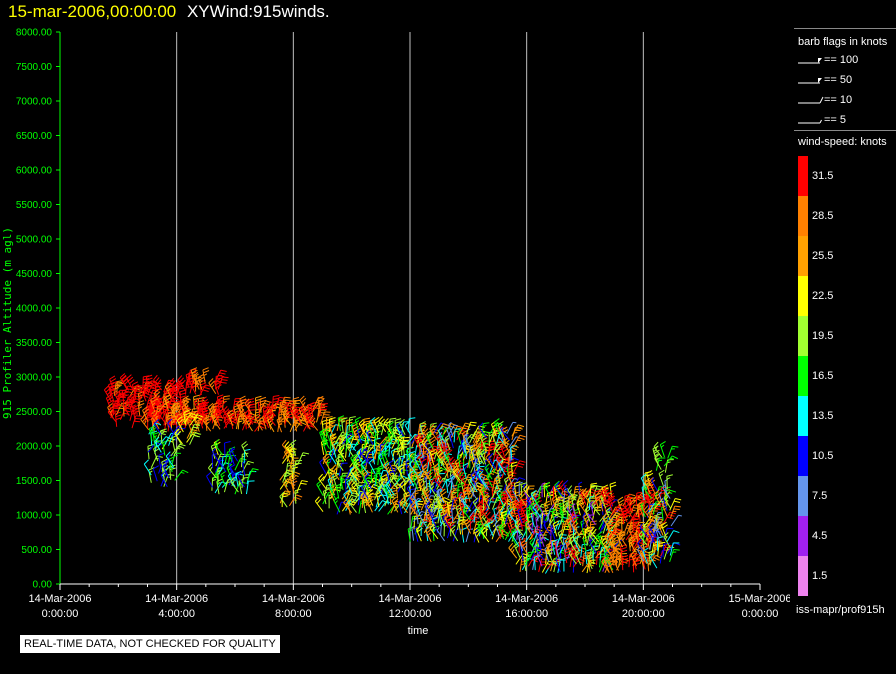 This screenshot has height=674, width=896. Describe the element at coordinates (34, 378) in the screenshot. I see `y-tick-label: 3000.00` at that location.